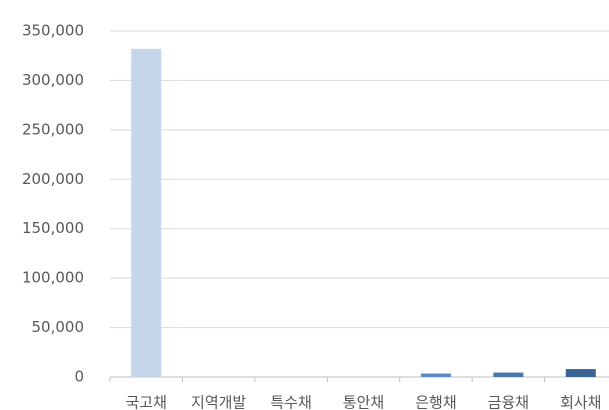  I want to click on y-tick-label: 0, so click(79, 377).